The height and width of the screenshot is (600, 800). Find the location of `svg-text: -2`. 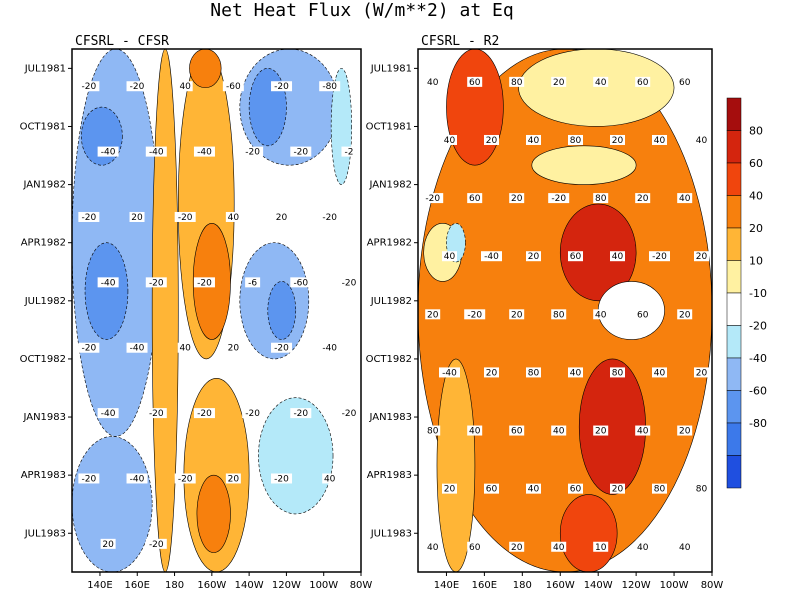

svg-text: -2 is located at coordinates (348, 153).